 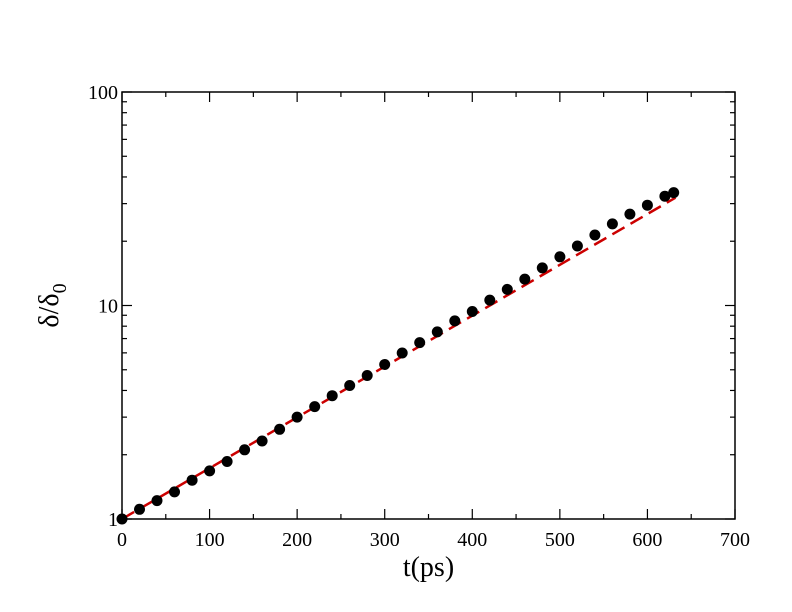 What do you see at coordinates (297, 540) in the screenshot?
I see `x-tick-label: 200` at bounding box center [297, 540].